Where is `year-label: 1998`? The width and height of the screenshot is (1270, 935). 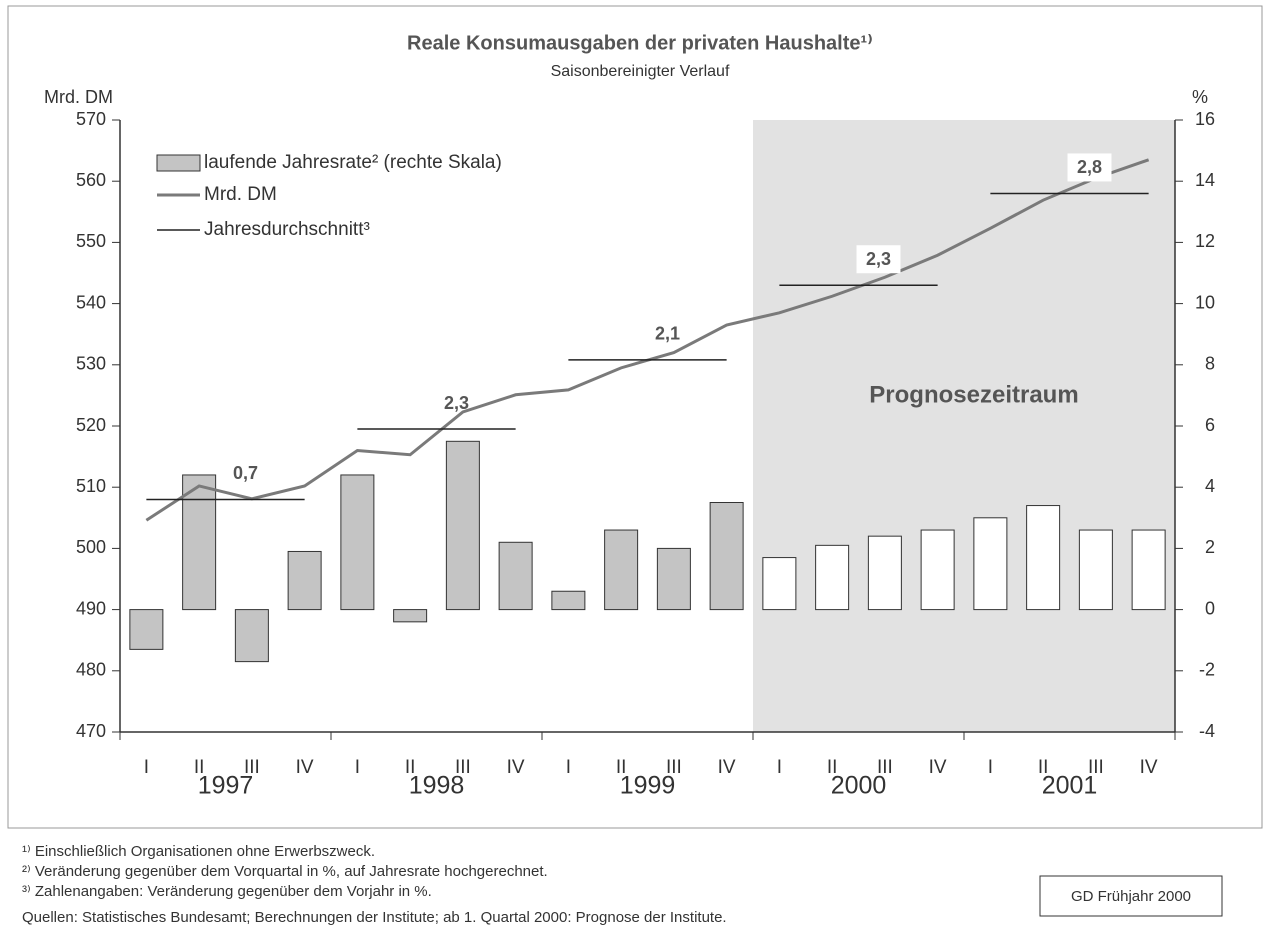 year-label: 1998 is located at coordinates (437, 786).